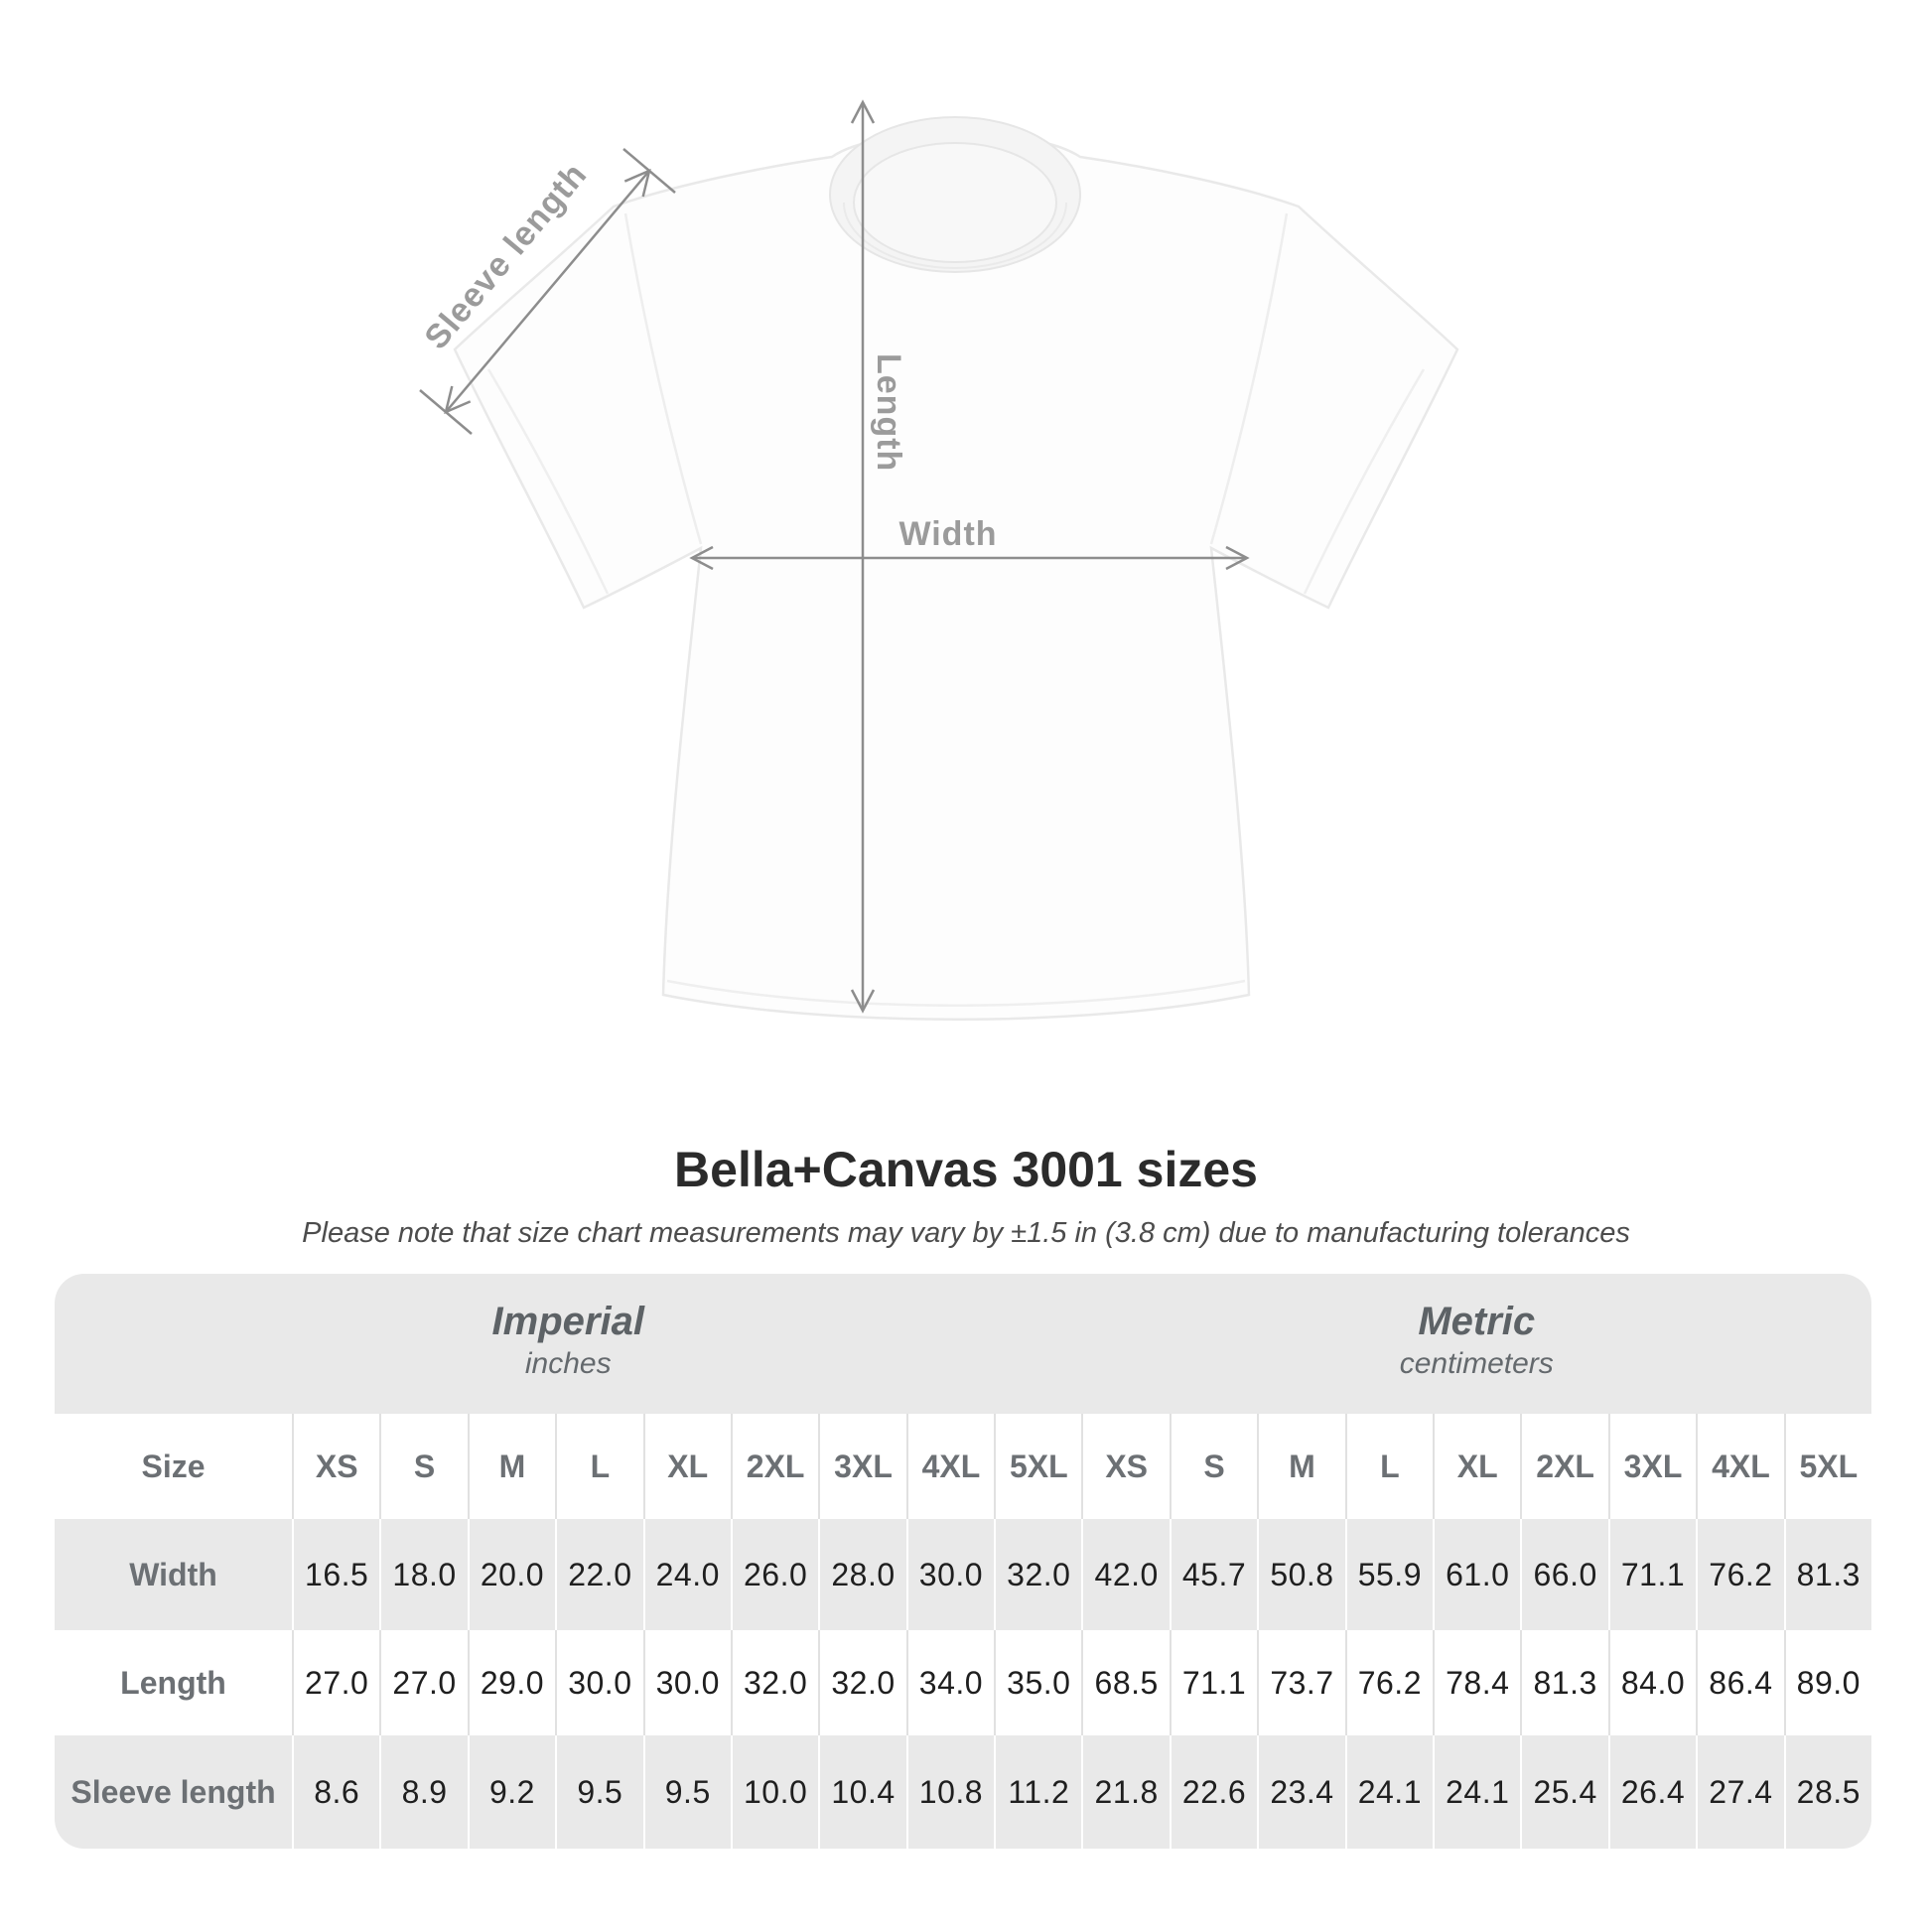 The width and height of the screenshot is (1932, 1932). I want to click on value-cell: 20.0, so click(512, 1575).